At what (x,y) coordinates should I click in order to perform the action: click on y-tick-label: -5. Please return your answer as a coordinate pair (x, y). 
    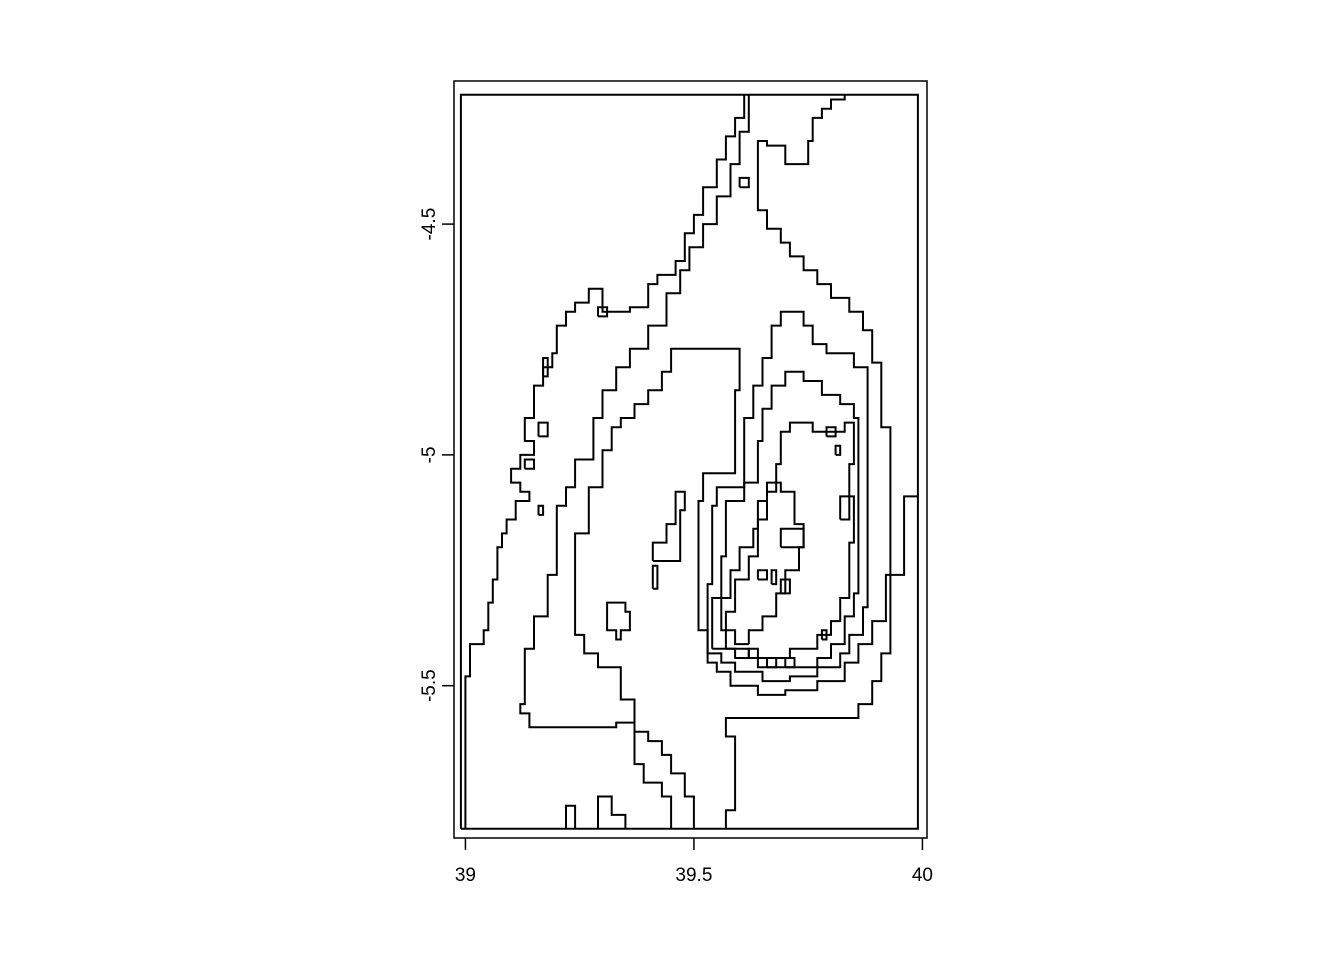
    Looking at the image, I should click on (429, 454).